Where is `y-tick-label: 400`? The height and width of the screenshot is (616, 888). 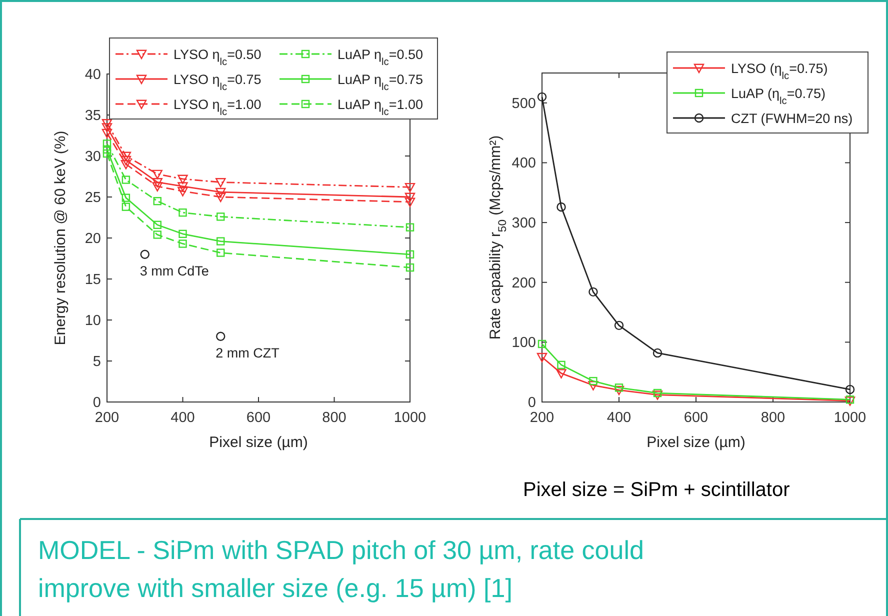 y-tick-label: 400 is located at coordinates (524, 164).